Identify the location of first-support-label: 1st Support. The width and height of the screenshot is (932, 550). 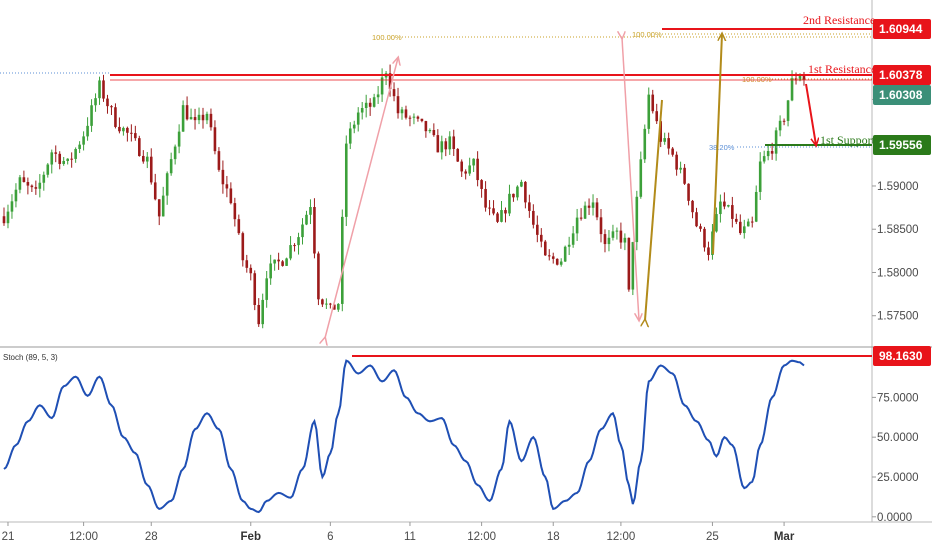
(848, 140).